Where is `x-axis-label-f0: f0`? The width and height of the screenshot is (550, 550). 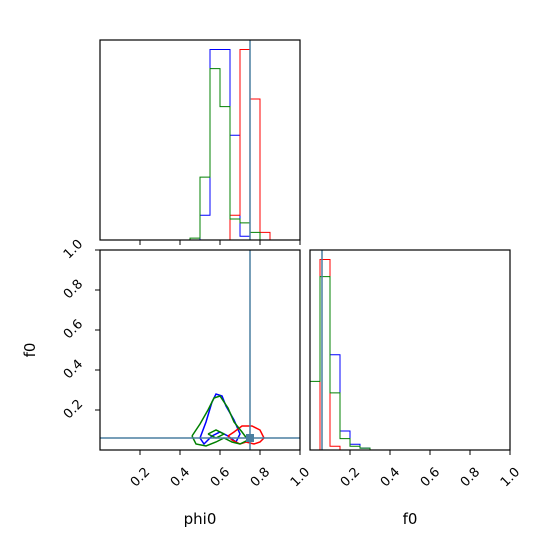
x-axis-label-f0: f0 is located at coordinates (410, 519).